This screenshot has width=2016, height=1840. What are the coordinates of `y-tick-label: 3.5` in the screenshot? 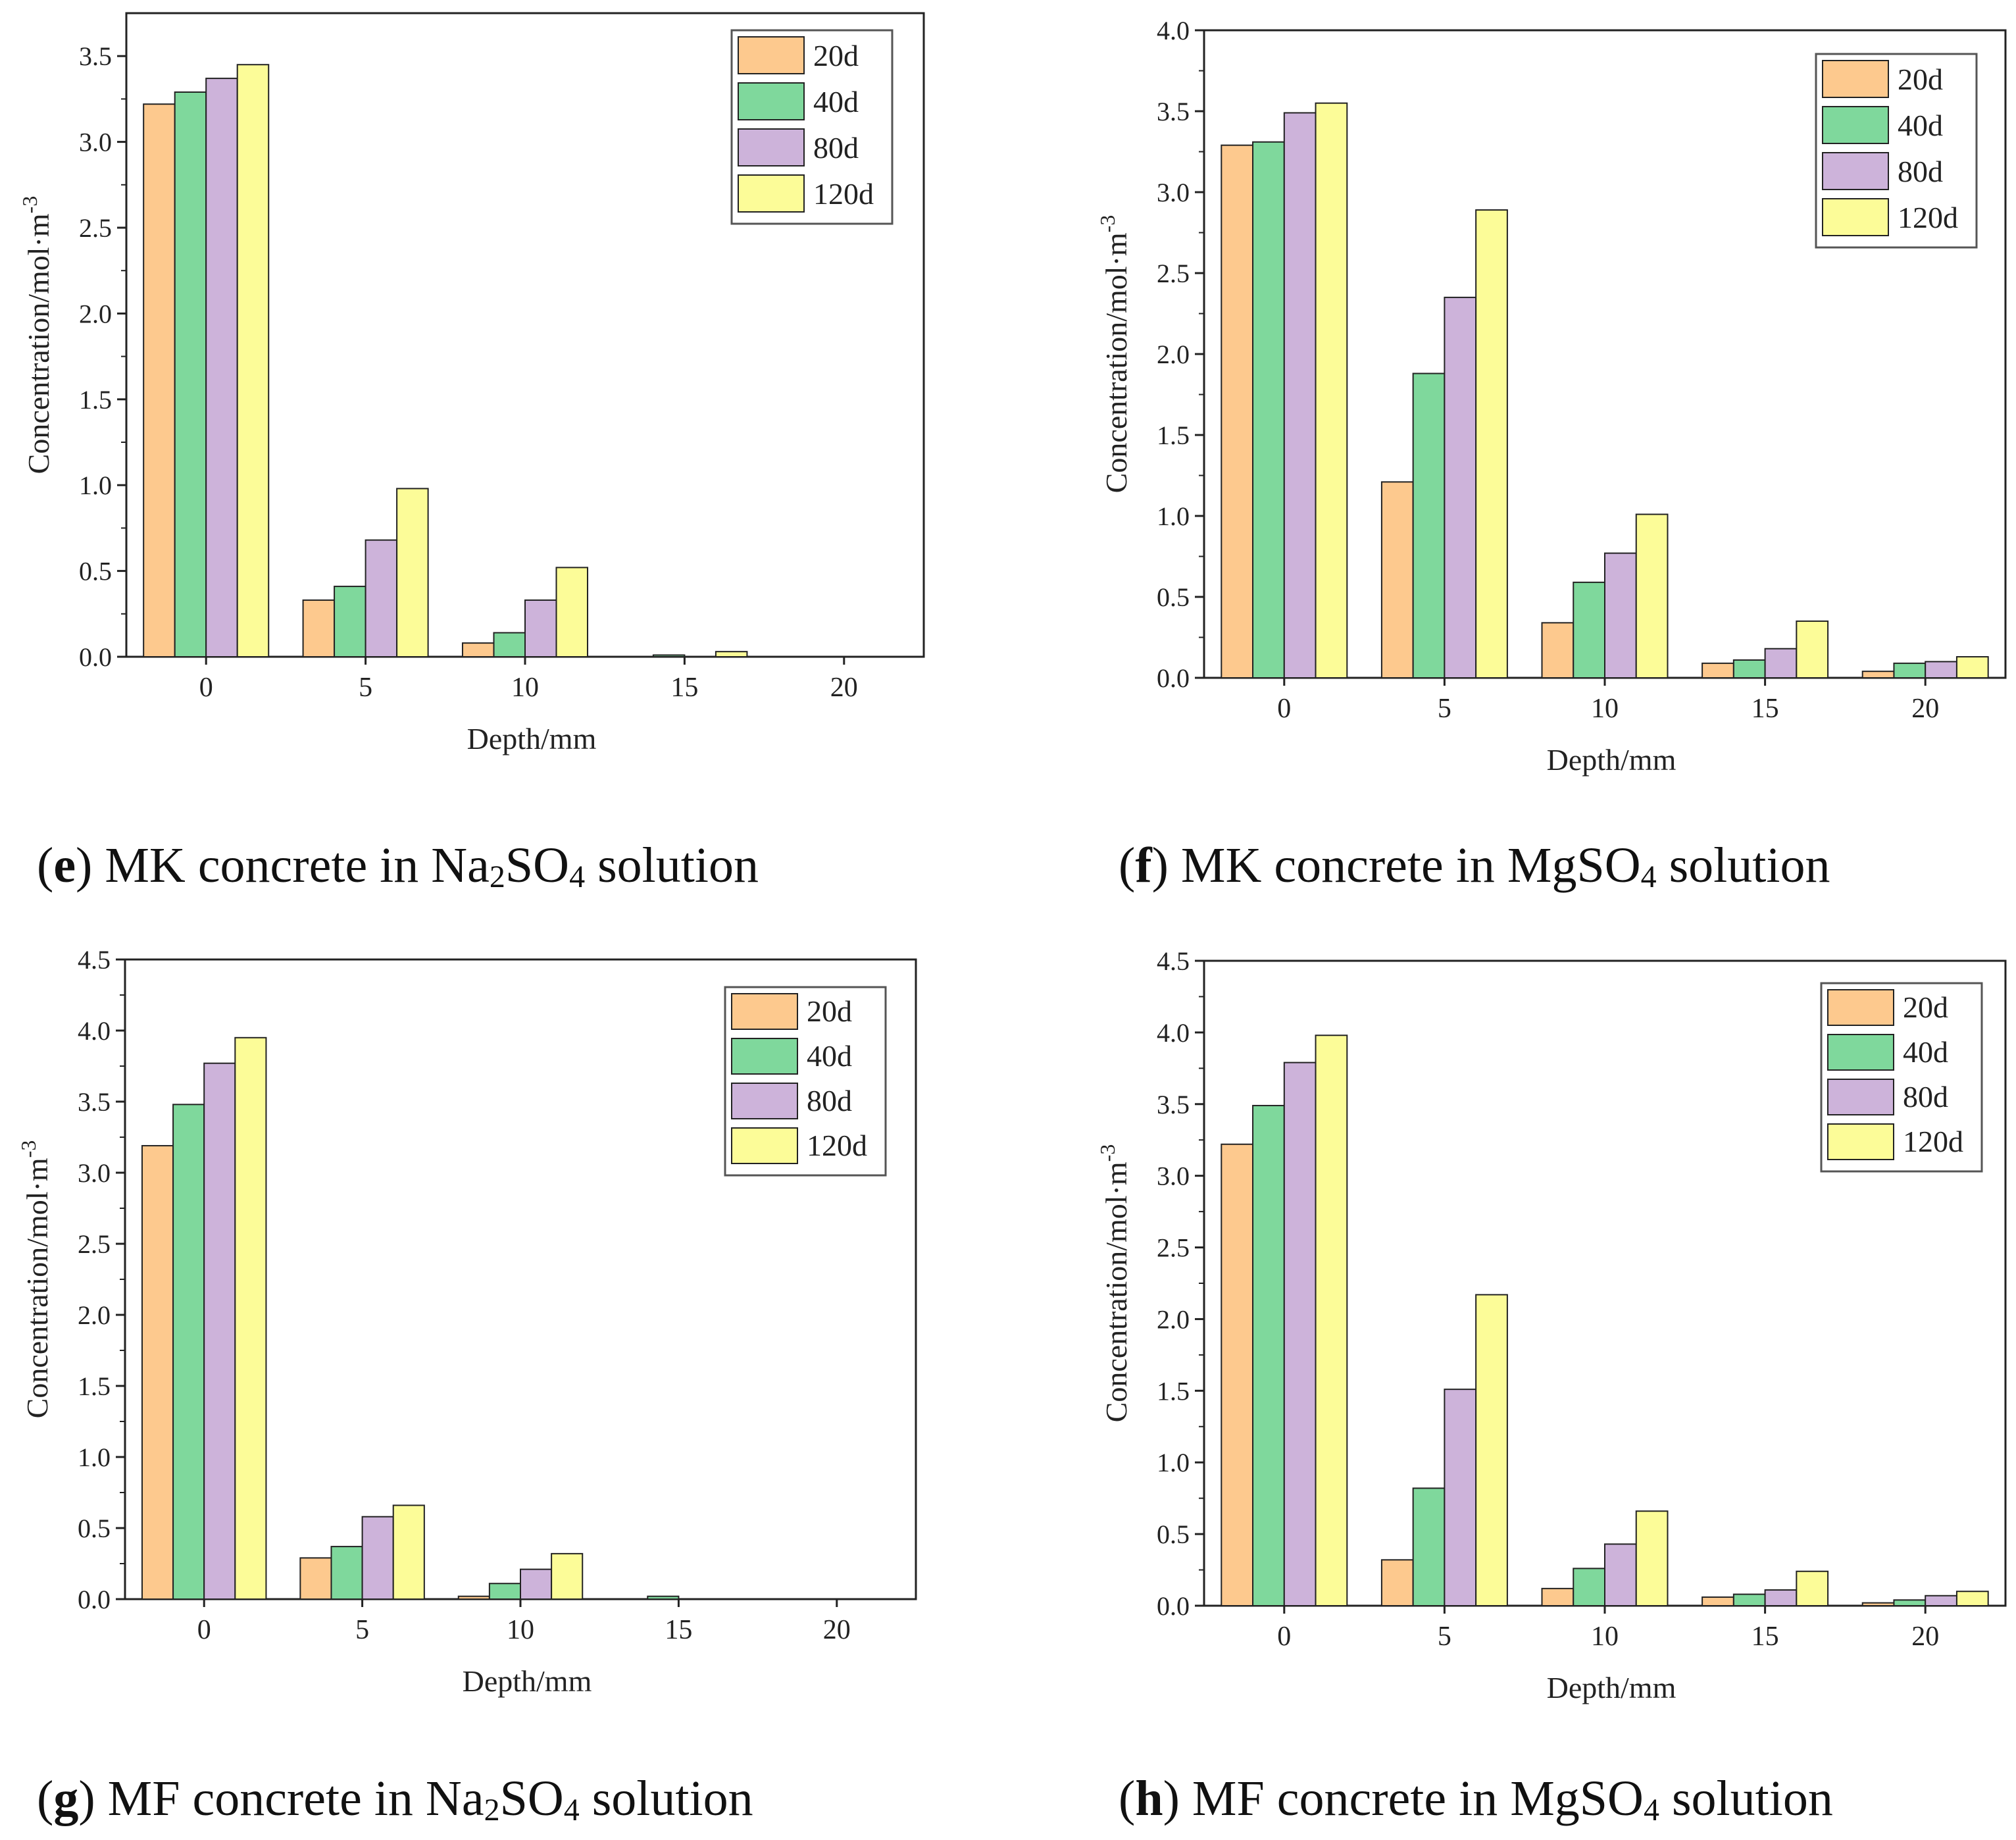 It's located at (94, 1102).